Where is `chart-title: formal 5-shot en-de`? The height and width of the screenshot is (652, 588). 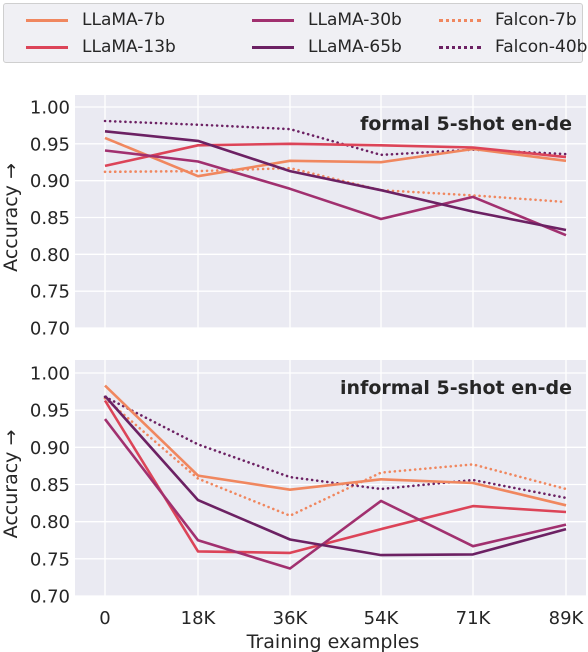 chart-title: formal 5-shot en-de is located at coordinates (466, 124).